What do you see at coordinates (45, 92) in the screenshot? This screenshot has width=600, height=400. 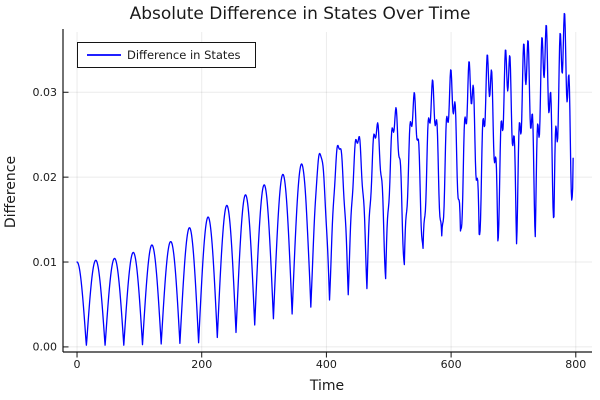 I see `y-tick-label: 0.03` at bounding box center [45, 92].